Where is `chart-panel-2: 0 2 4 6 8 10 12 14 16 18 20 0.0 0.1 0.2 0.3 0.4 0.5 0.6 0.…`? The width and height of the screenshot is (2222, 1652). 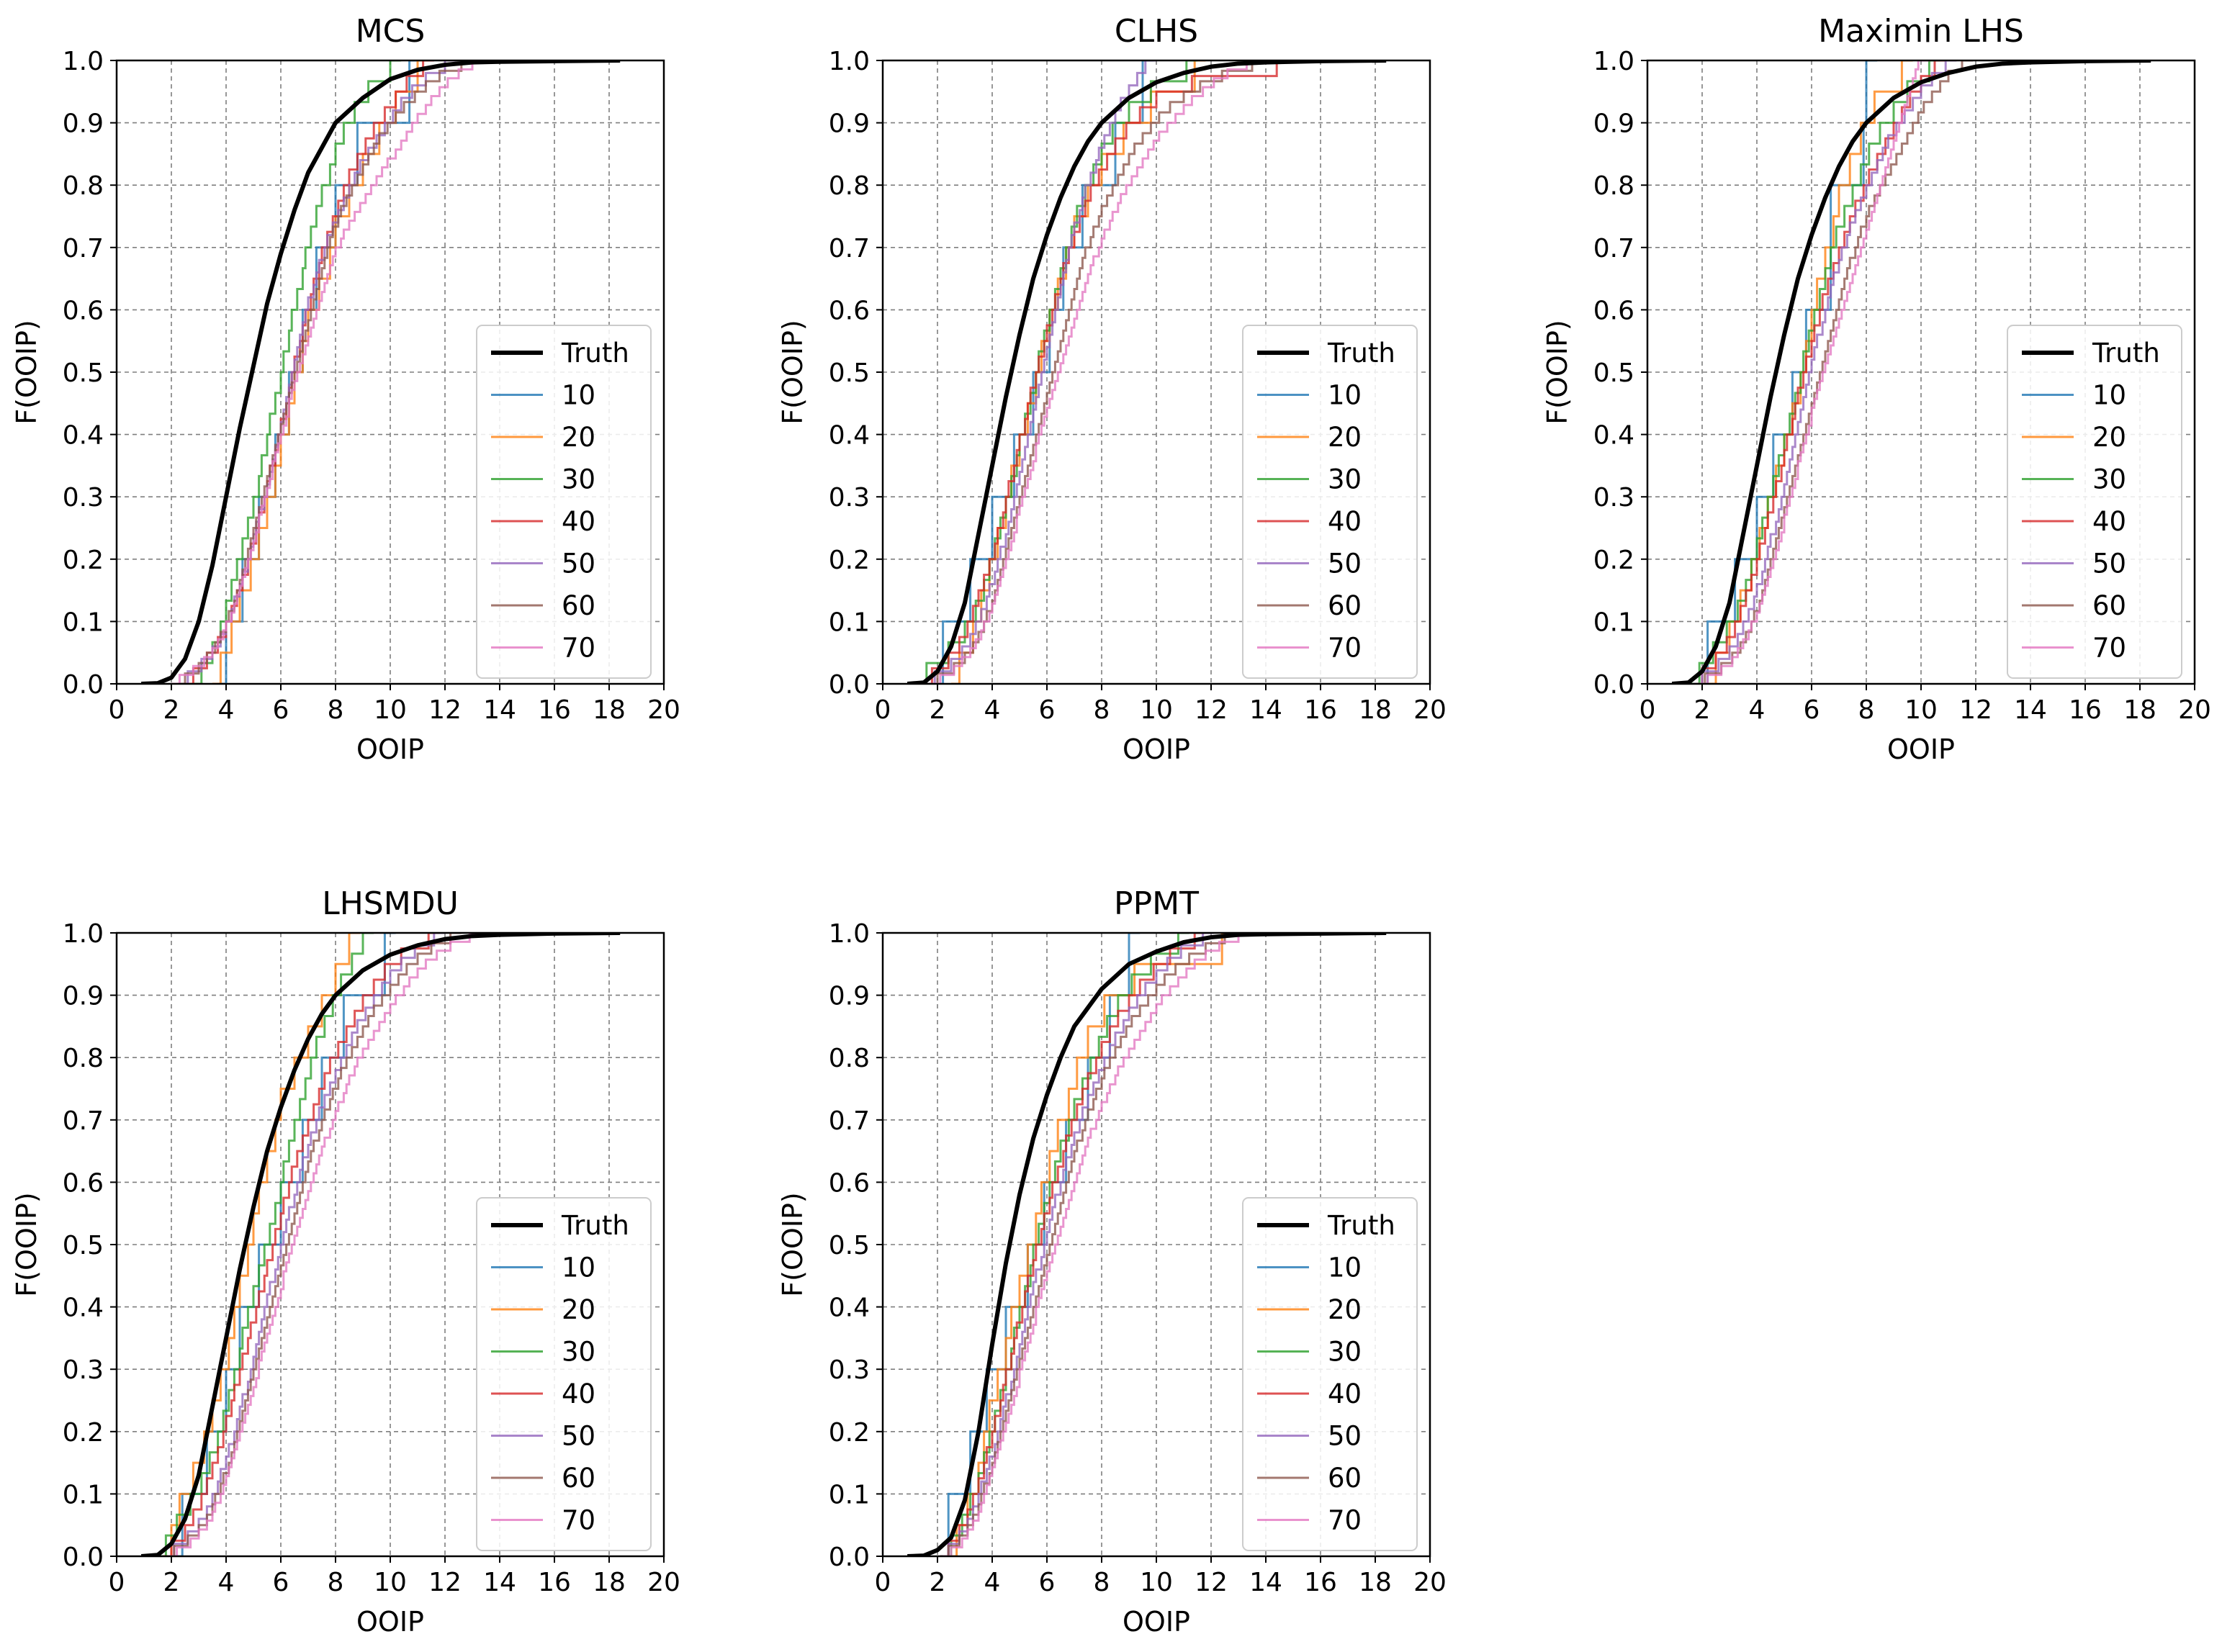 chart-panel-2: 0 2 4 6 8 10 12 14 16 18 20 0.0 0.1 0.2 0.3 0.4 0.5 0.6 0.… is located at coordinates (1112, 389).